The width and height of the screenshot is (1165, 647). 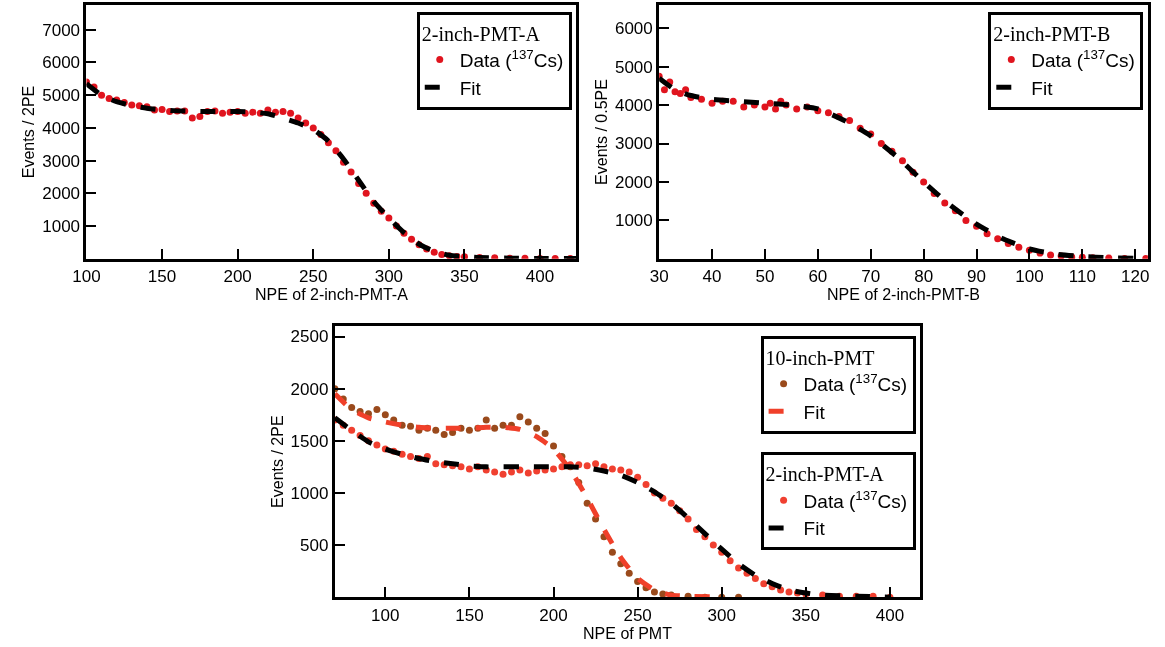 What do you see at coordinates (824, 474) in the screenshot?
I see `text: 2-inch-PMT-A` at bounding box center [824, 474].